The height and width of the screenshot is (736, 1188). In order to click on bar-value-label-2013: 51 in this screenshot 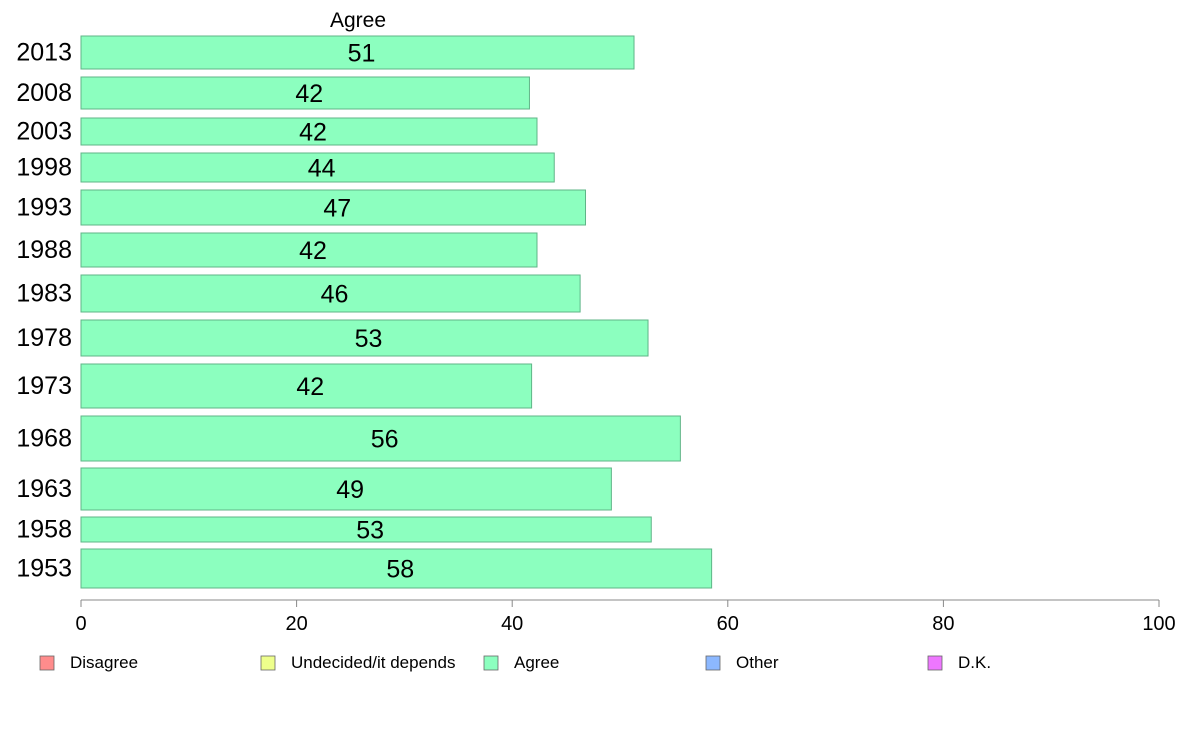, I will do `click(362, 54)`.